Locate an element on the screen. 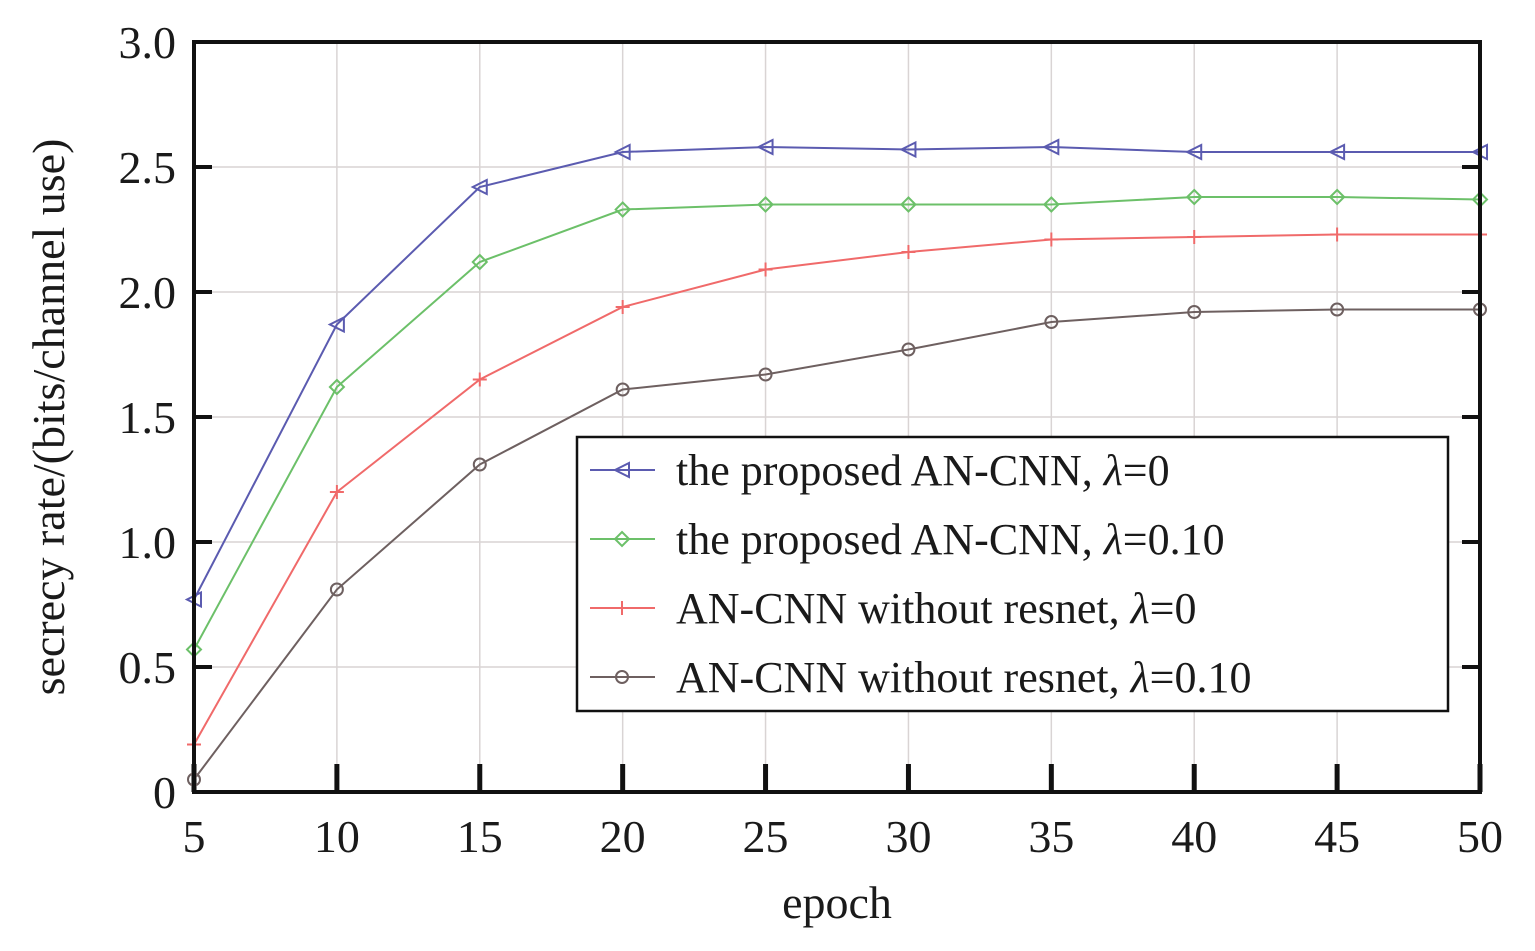 The height and width of the screenshot is (951, 1535). y-tick-label: 2.0 is located at coordinates (148, 292).